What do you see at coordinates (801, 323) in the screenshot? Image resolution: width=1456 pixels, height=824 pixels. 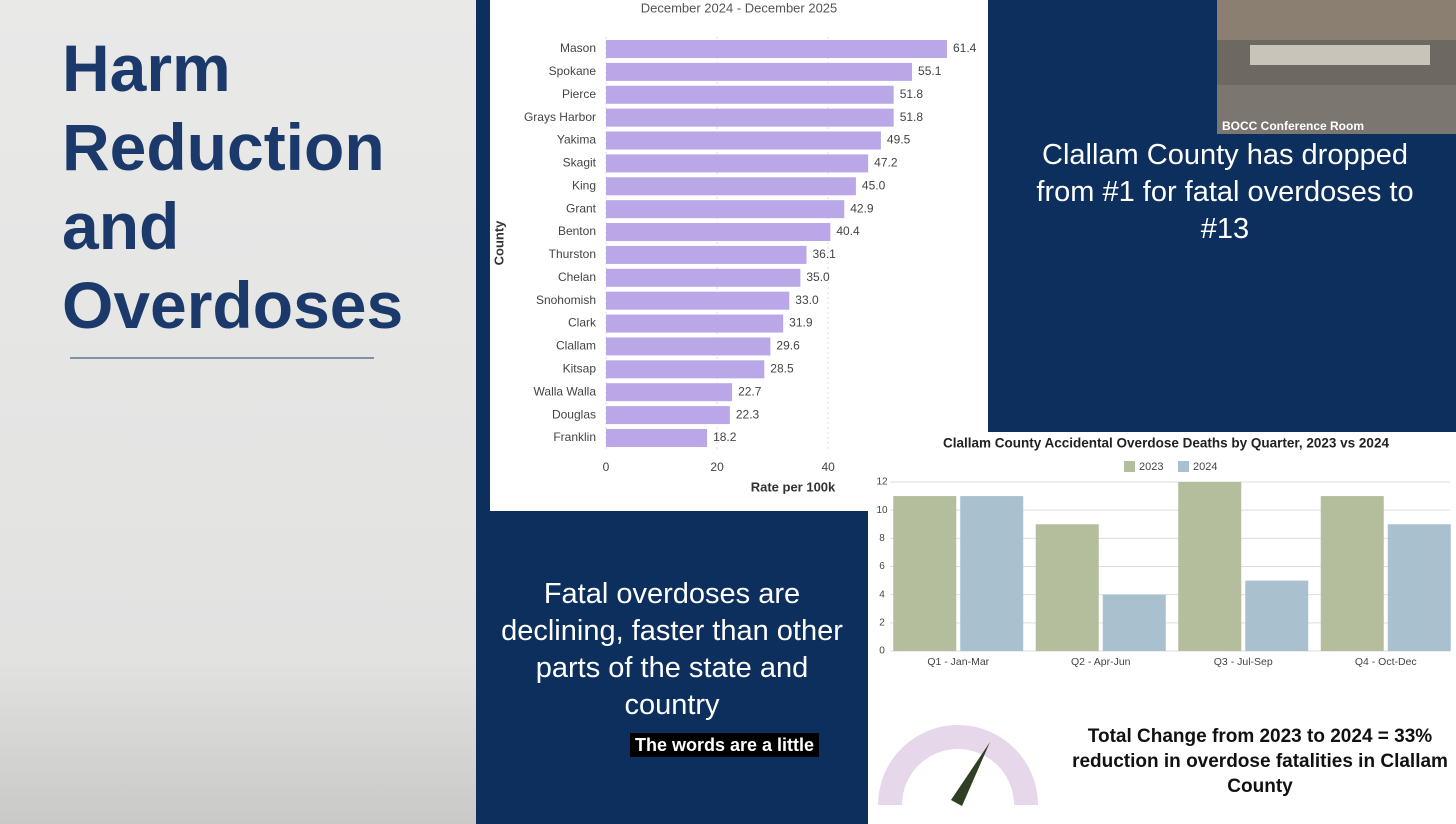 I see `value-label: 31.9` at bounding box center [801, 323].